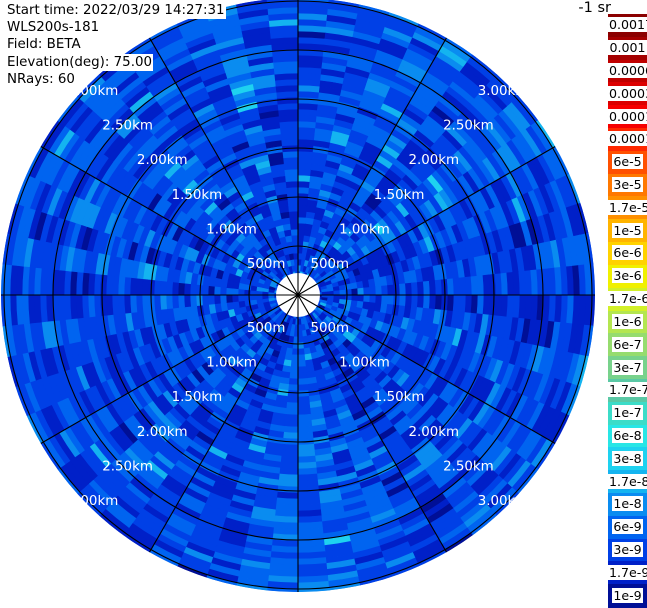 This screenshot has width=647, height=608. What do you see at coordinates (627, 321) in the screenshot?
I see `colorbar-tick-label: 1e-6` at bounding box center [627, 321].